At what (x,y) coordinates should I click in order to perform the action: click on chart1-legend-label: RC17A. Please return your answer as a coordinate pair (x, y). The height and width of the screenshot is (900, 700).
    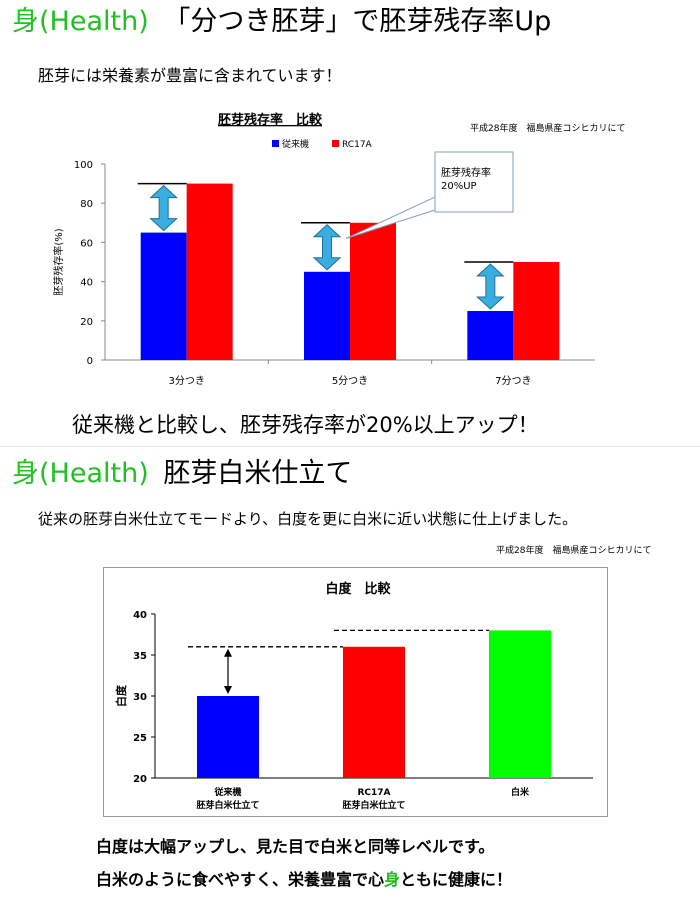
    Looking at the image, I should click on (357, 145).